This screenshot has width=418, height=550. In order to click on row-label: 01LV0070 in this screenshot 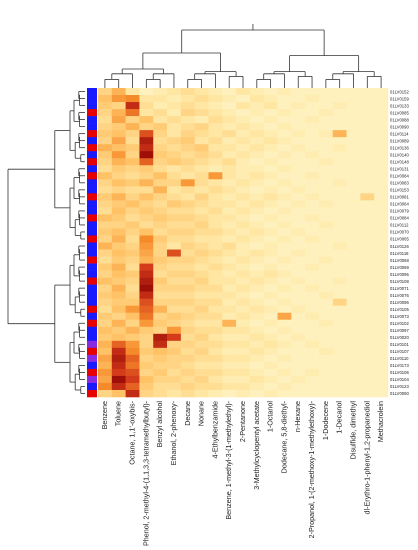, I will do `click(399, 232)`.